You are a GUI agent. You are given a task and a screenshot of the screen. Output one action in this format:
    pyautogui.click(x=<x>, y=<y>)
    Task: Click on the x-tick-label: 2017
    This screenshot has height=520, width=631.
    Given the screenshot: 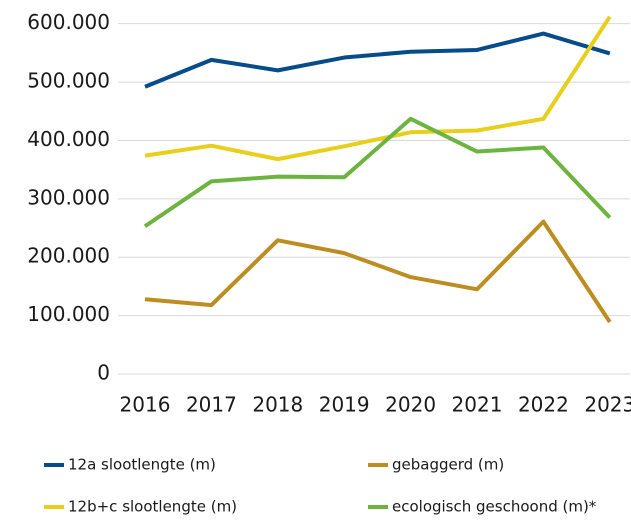 What is the action you would take?
    pyautogui.click(x=211, y=405)
    